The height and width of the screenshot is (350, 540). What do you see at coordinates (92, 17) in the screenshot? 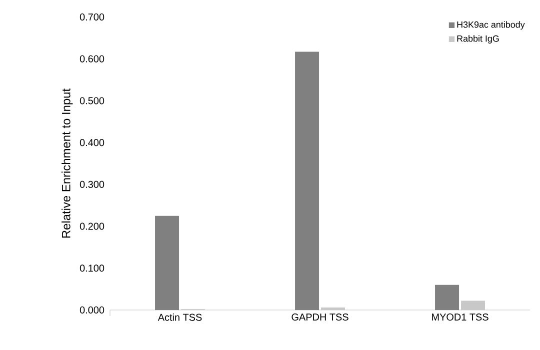
I see `y-tick-label: 0.700` at bounding box center [92, 17].